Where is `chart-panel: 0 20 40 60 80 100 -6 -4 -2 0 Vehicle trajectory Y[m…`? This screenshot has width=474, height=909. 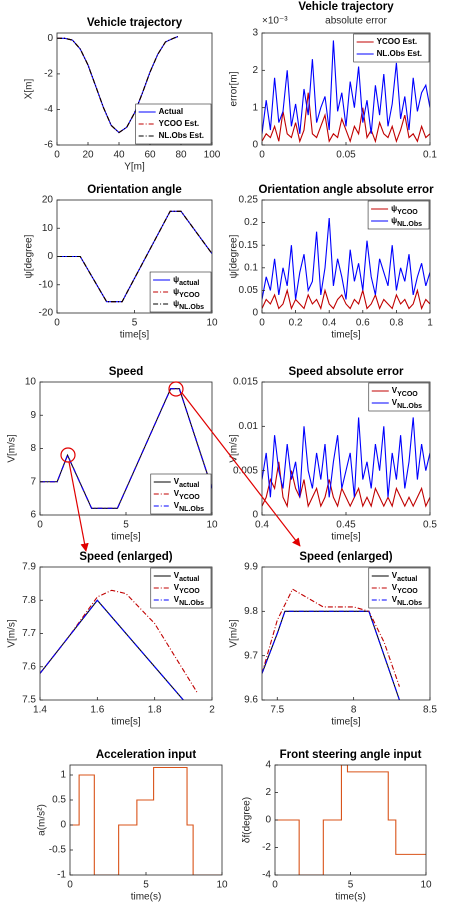
chart-panel: 0 20 40 60 80 100 -6 -4 -2 0 Vehicle trajectory Y[m… is located at coordinates (122, 95).